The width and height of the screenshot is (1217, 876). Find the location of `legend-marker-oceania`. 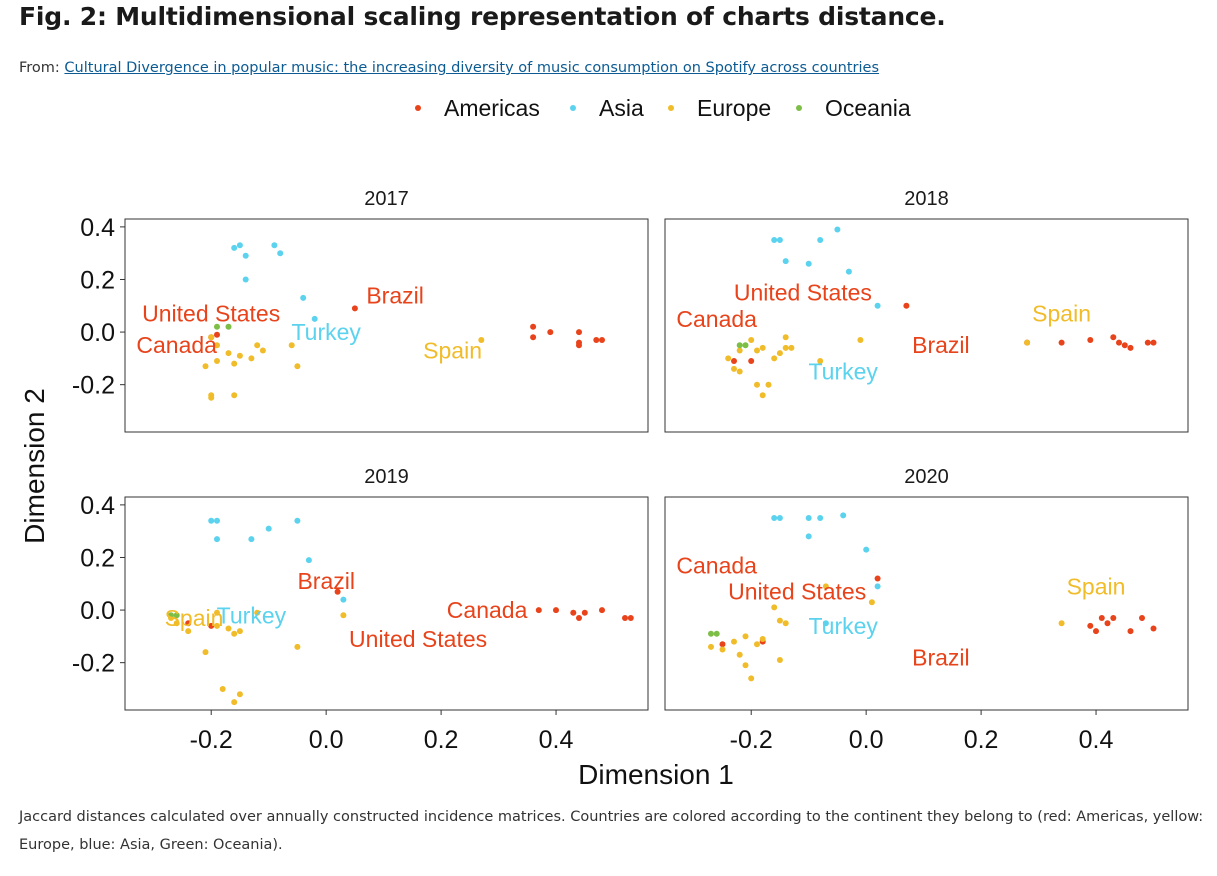

legend-marker-oceania is located at coordinates (799, 108).